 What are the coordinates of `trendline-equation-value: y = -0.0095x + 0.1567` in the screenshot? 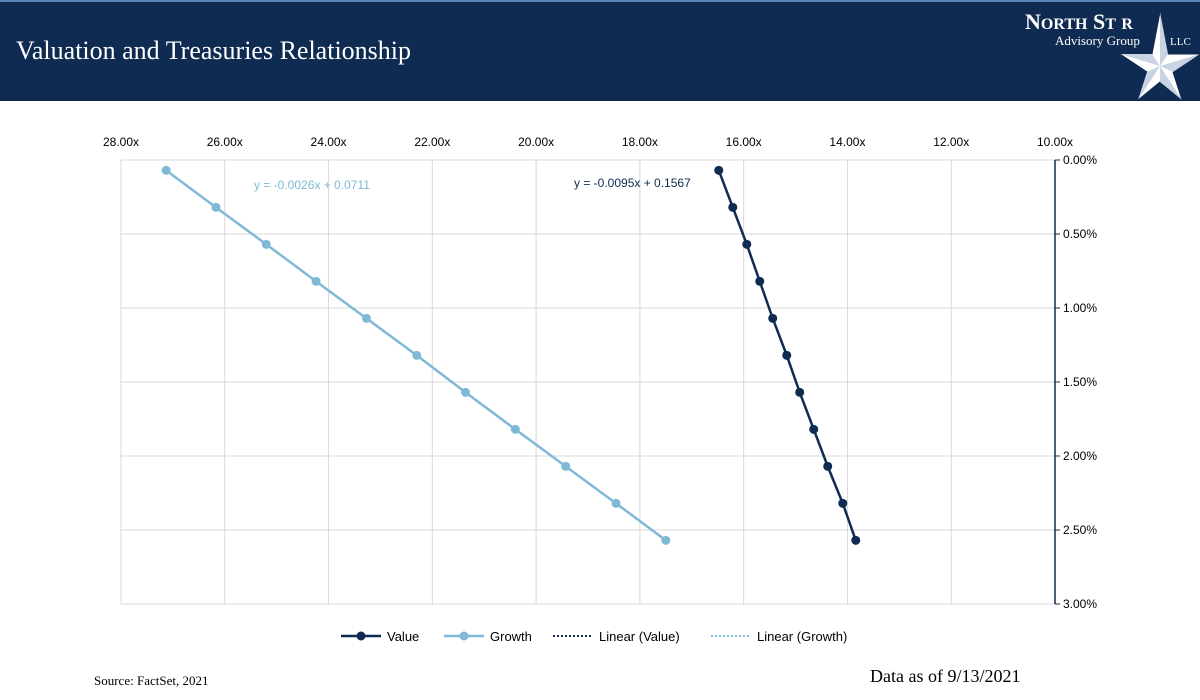 It's located at (632, 183).